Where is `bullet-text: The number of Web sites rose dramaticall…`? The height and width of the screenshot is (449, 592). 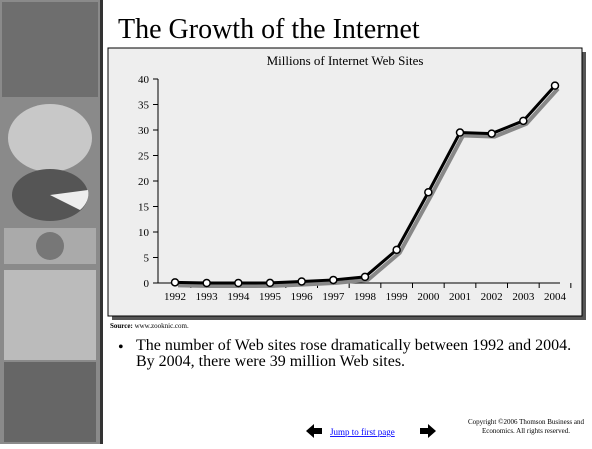 bullet-text: The number of Web sites rose dramaticall… is located at coordinates (354, 354).